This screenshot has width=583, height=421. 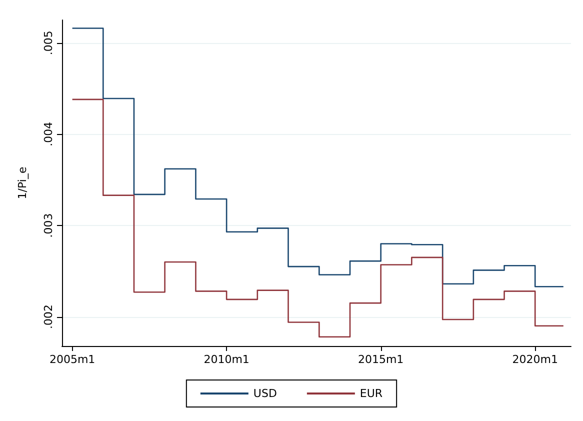 I want to click on x-tick-label: 2015m1, so click(x=381, y=359).